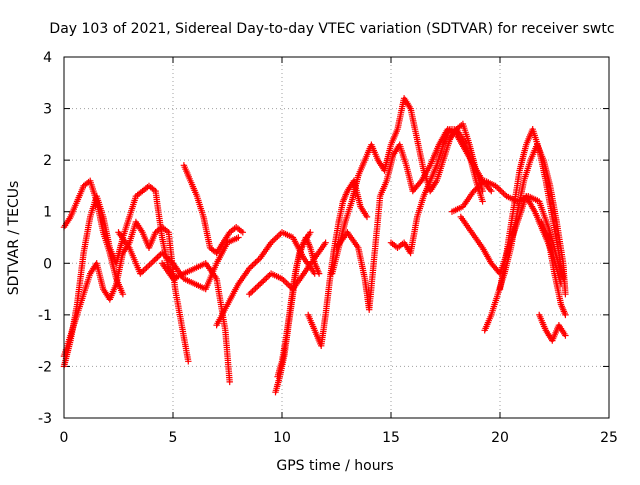 Image resolution: width=640 pixels, height=485 pixels. Describe the element at coordinates (282, 438) in the screenshot. I see `x-tick-label: 10` at that location.